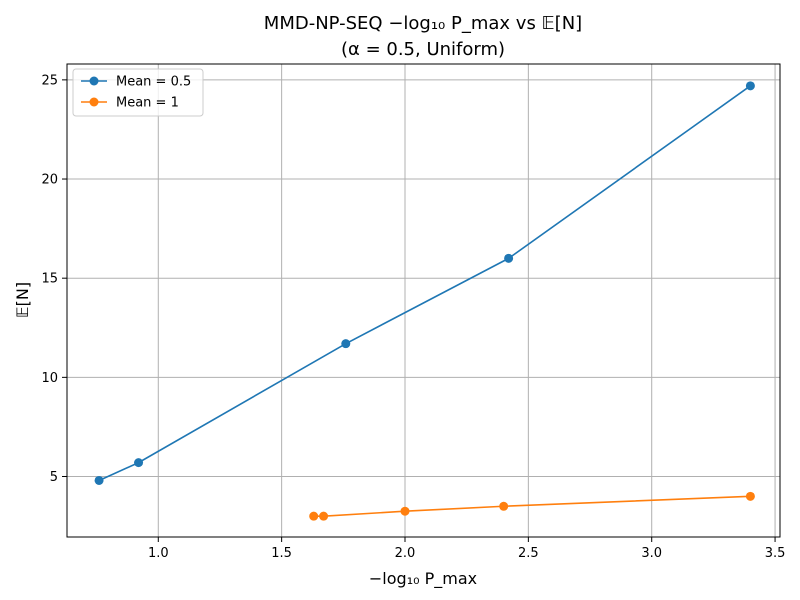 The image size is (800, 600). Describe the element at coordinates (775, 553) in the screenshot. I see `x-tick-label: 3.5` at that location.